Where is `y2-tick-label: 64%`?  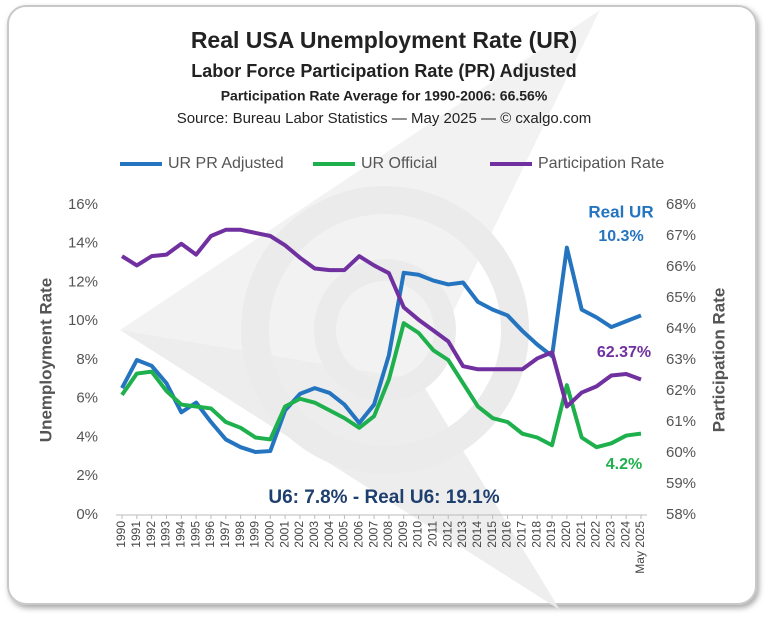
y2-tick-label: 64% is located at coordinates (681, 328).